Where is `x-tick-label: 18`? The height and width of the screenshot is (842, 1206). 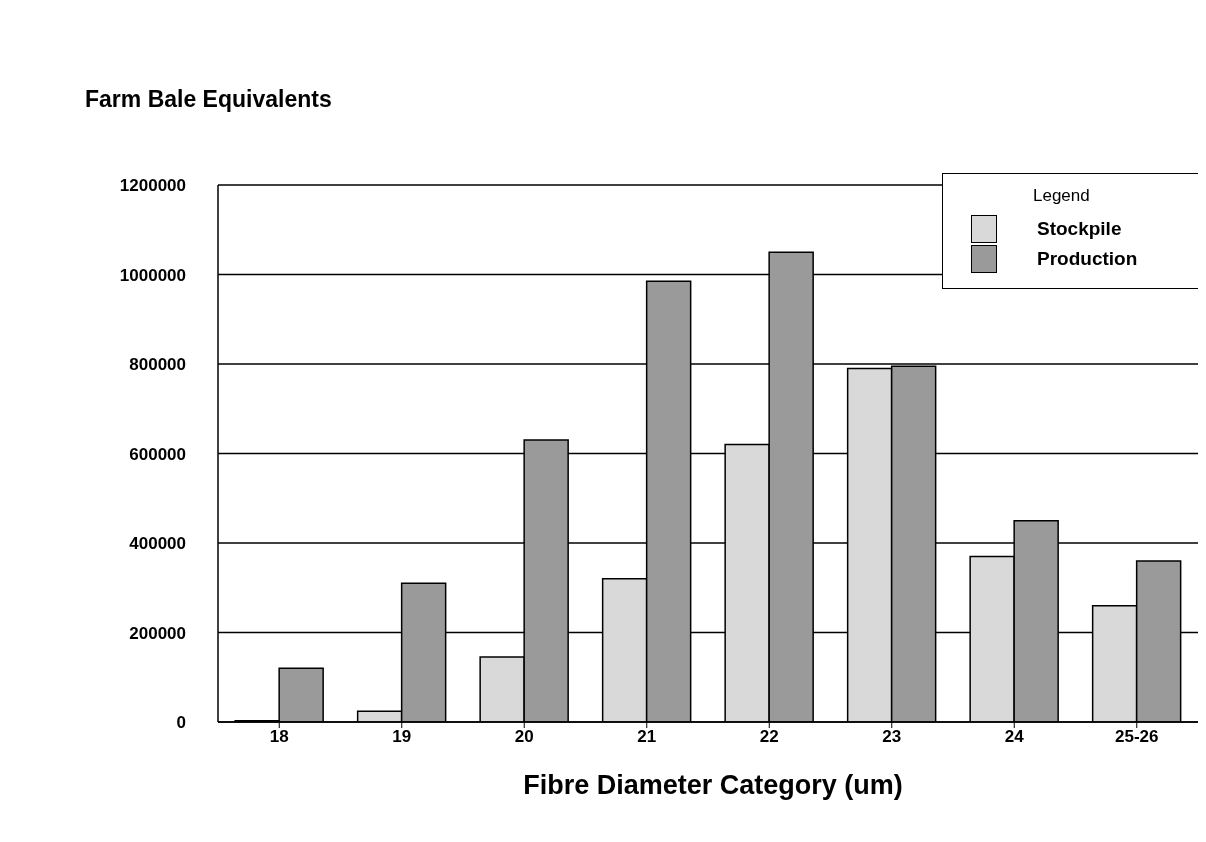 x-tick-label: 18 is located at coordinates (279, 737).